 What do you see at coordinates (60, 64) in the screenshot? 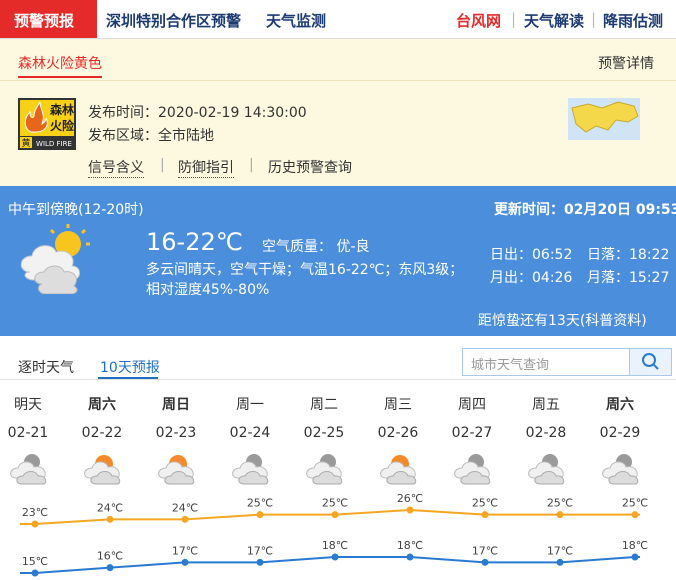
I see `warning-tab: 森林火险黄色` at bounding box center [60, 64].